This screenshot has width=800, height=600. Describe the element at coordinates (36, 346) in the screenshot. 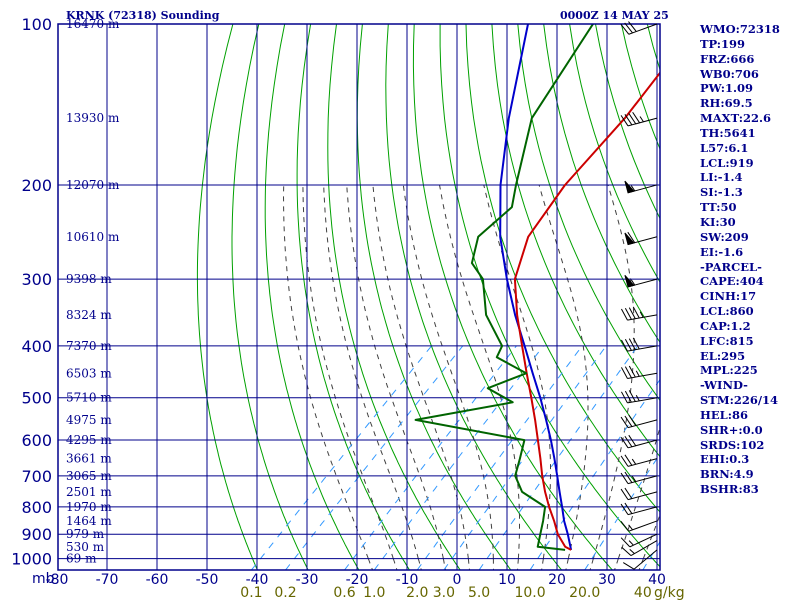

I see `pressure-tick-label: 400` at that location.